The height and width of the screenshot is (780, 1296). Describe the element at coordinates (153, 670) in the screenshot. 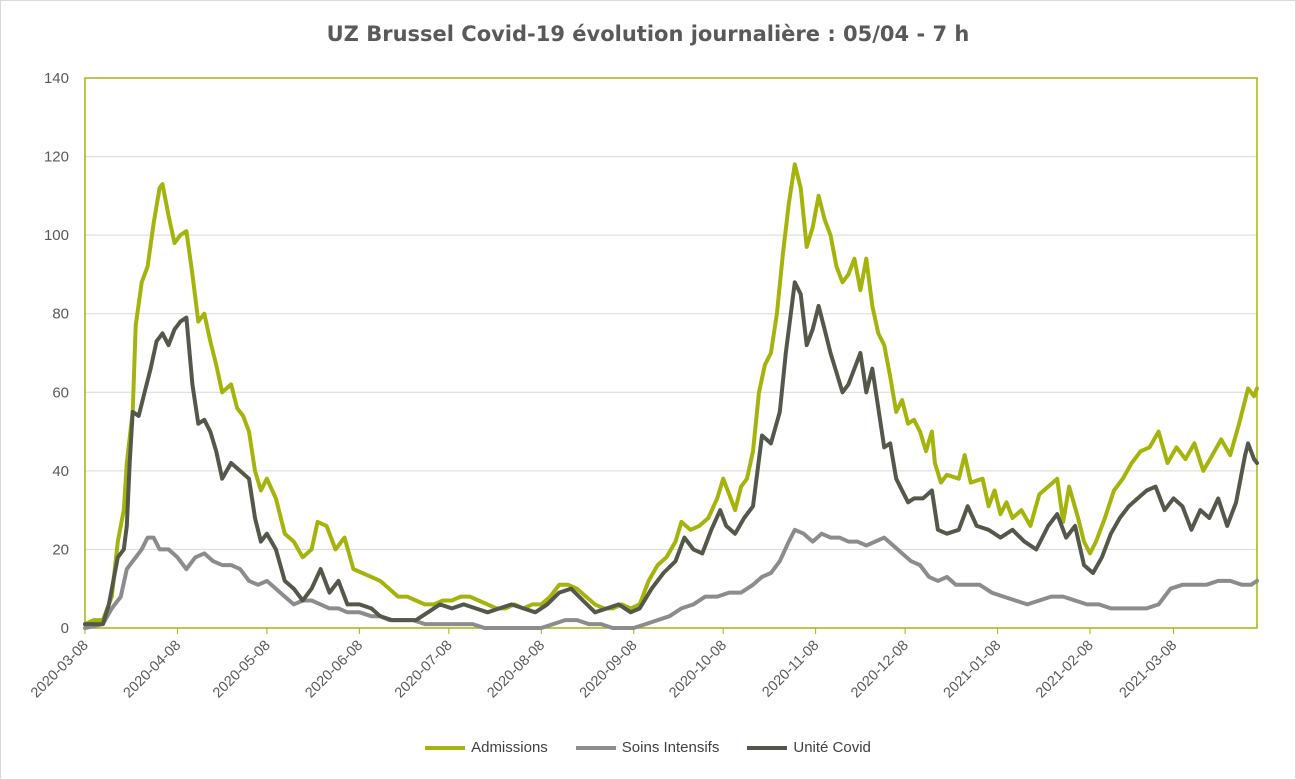

I see `x-tick-label-2020-04-08: 2020-04-08` at that location.